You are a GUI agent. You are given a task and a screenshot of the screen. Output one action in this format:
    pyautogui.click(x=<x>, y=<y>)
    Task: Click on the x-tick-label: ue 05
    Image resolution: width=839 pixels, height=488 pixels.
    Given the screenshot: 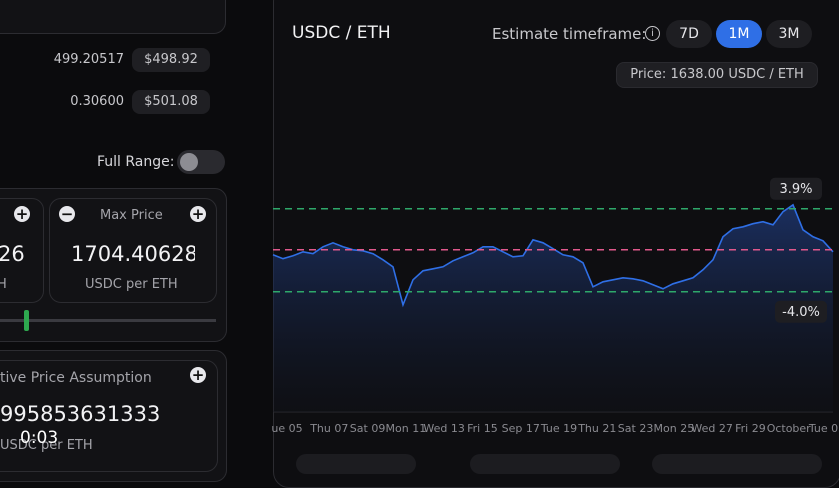 What is the action you would take?
    pyautogui.click(x=286, y=428)
    